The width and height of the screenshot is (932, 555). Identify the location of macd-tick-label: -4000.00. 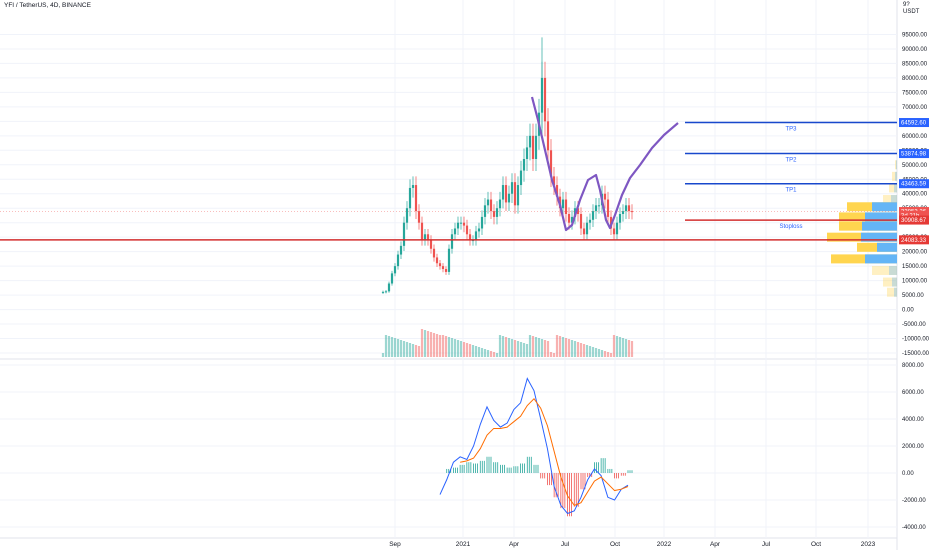
(914, 528).